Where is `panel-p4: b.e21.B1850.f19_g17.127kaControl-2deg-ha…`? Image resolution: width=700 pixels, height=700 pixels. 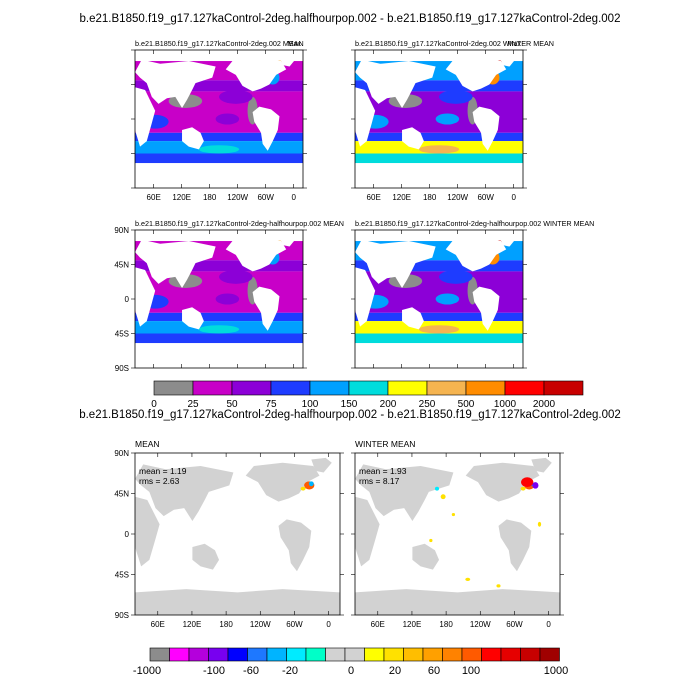
panel-p4: b.e21.B1850.f19_g17.127kaControl-2deg-ha… is located at coordinates (472, 294).